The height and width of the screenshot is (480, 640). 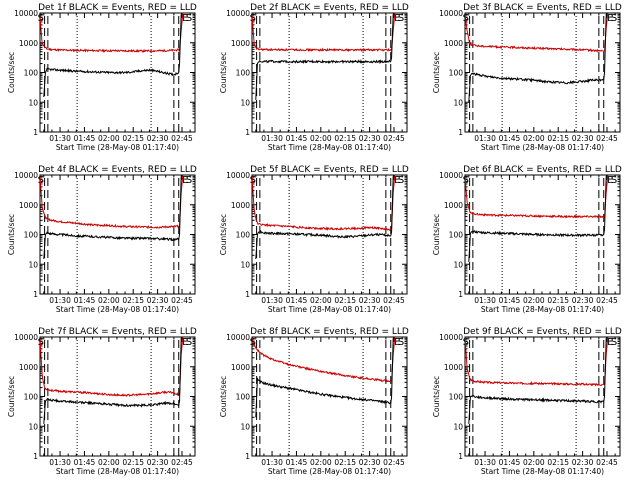 What do you see at coordinates (542, 8) in the screenshot?
I see `chart-title: Det 3f BLACK = Events, RED = LLD` at bounding box center [542, 8].